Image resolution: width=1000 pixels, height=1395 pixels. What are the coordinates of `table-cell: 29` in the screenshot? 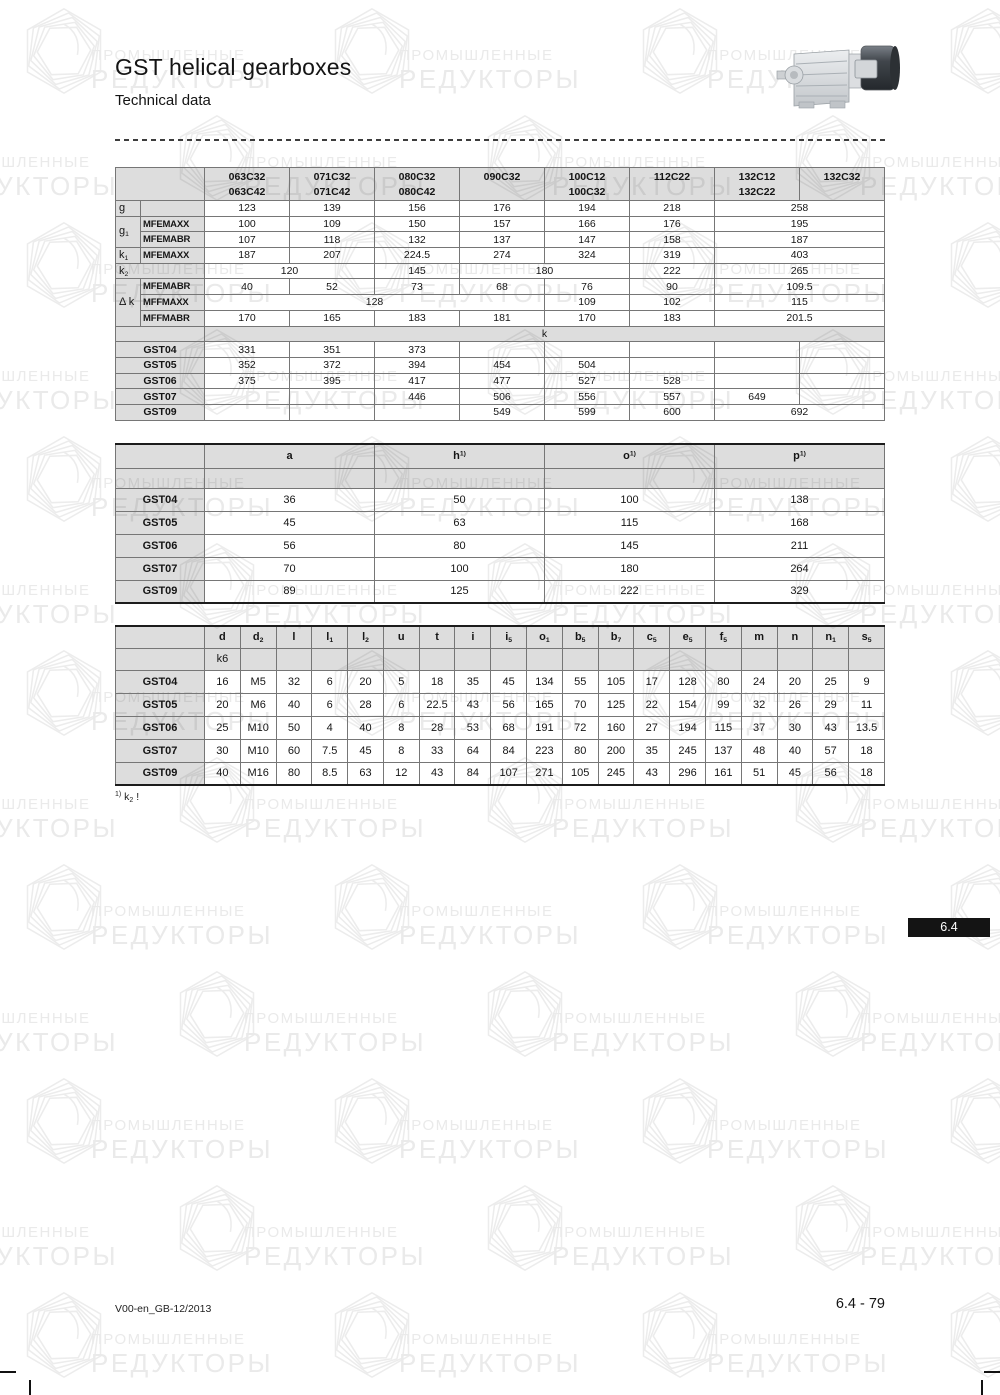 It's located at (831, 704).